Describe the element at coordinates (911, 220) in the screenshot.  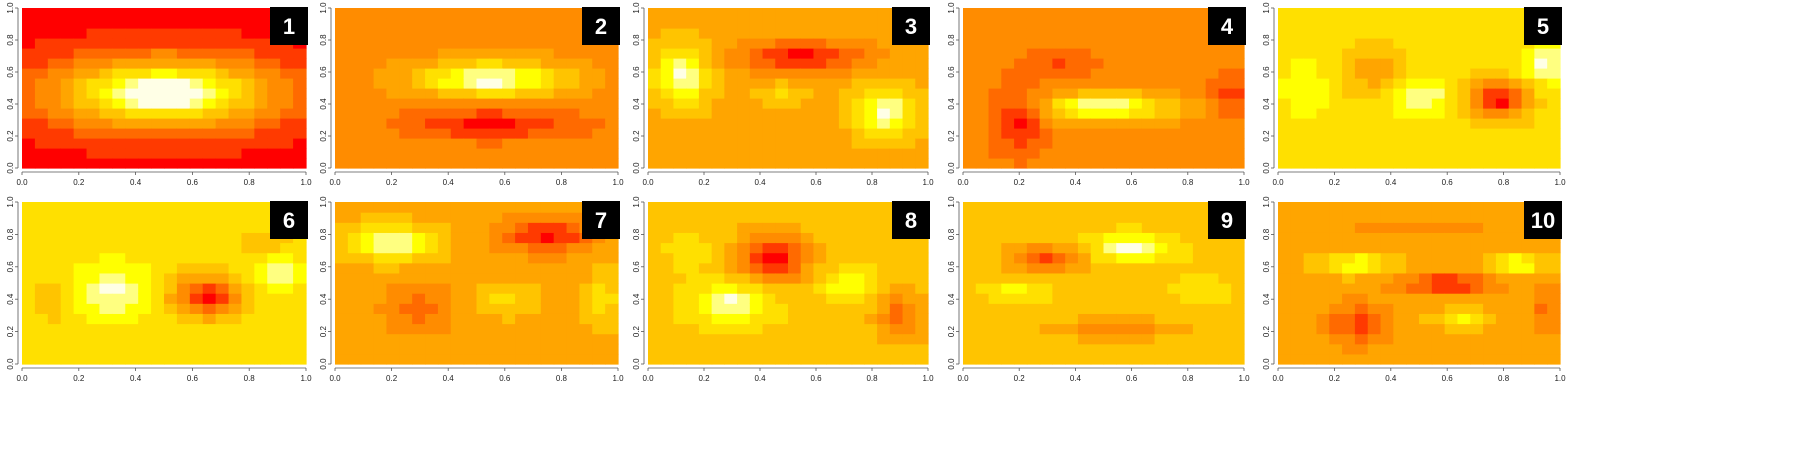
I see `panel-number-label: 8` at that location.